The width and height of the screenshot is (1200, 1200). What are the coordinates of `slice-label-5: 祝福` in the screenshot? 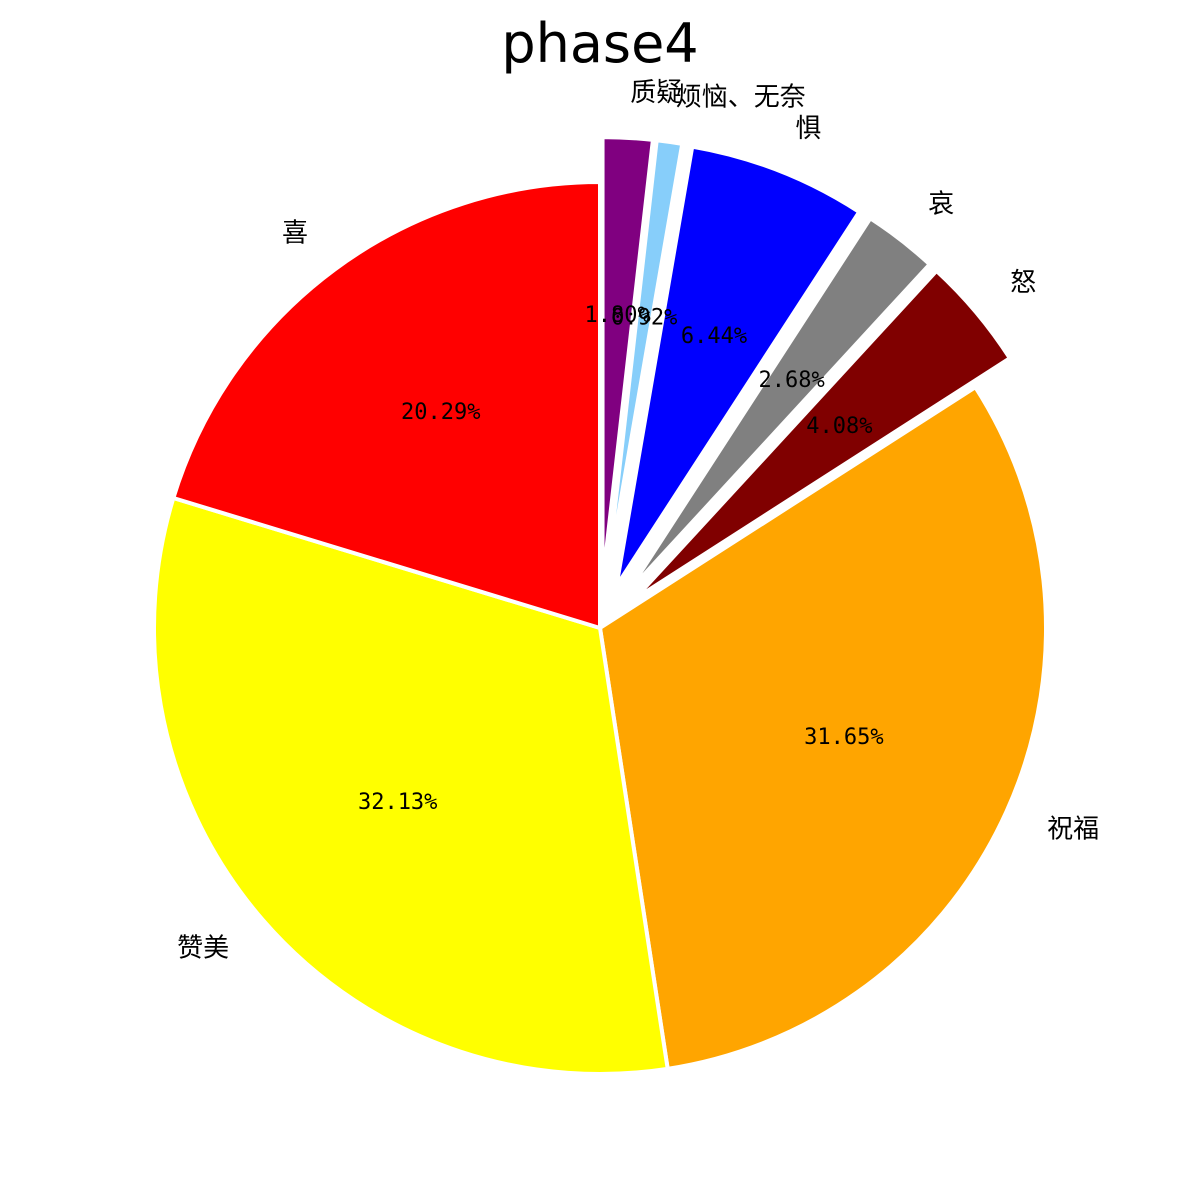 It's located at (1073, 829).